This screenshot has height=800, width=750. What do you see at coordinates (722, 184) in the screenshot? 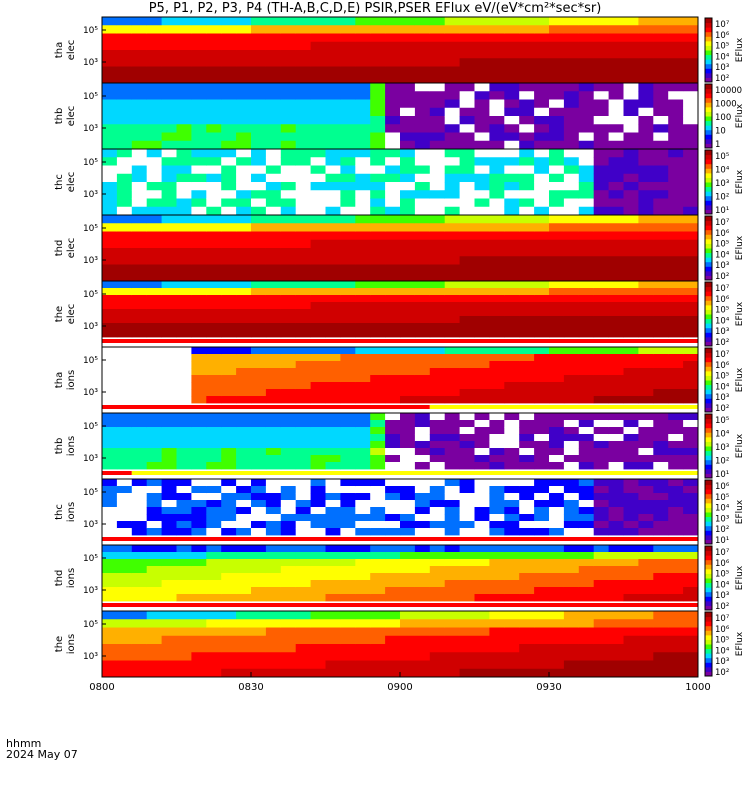
I see `colorbar-tick-label: 10³` at bounding box center [722, 184].